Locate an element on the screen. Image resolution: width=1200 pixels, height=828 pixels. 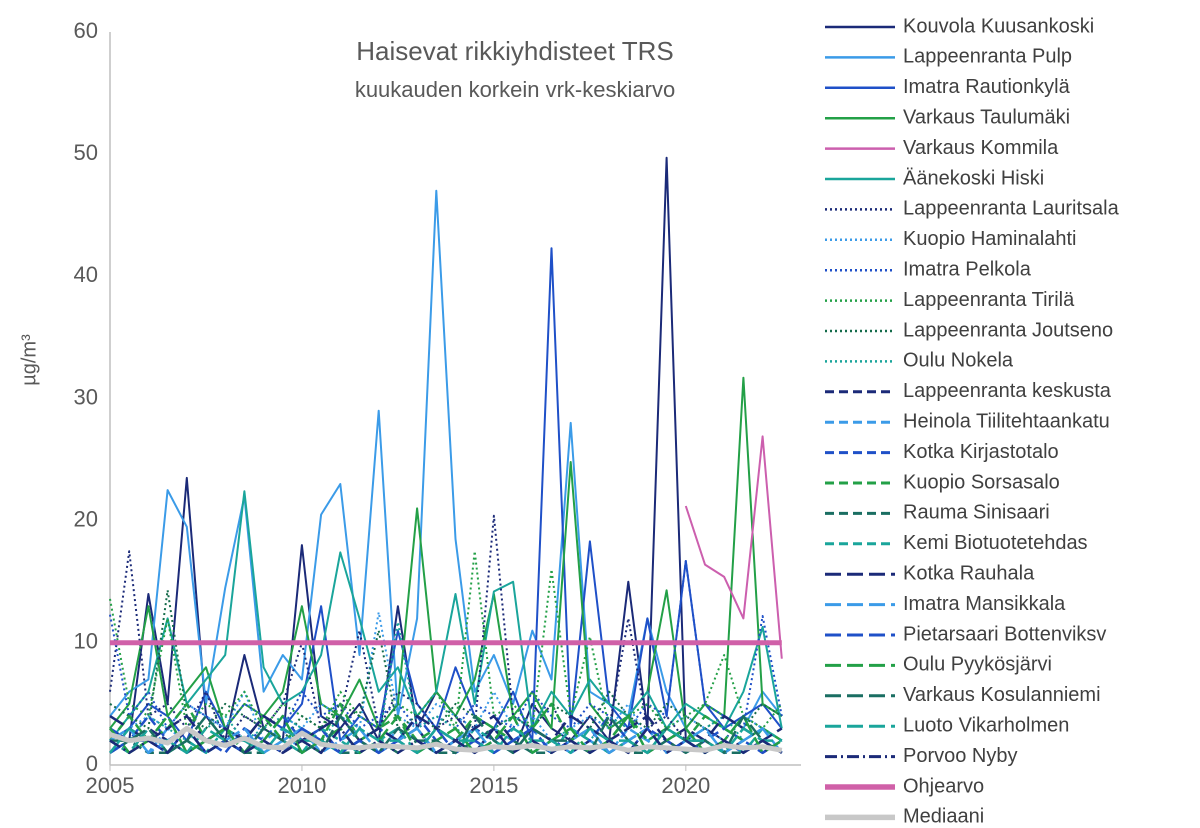
legend-label: Kemi Biotuotetehdas is located at coordinates (995, 543).